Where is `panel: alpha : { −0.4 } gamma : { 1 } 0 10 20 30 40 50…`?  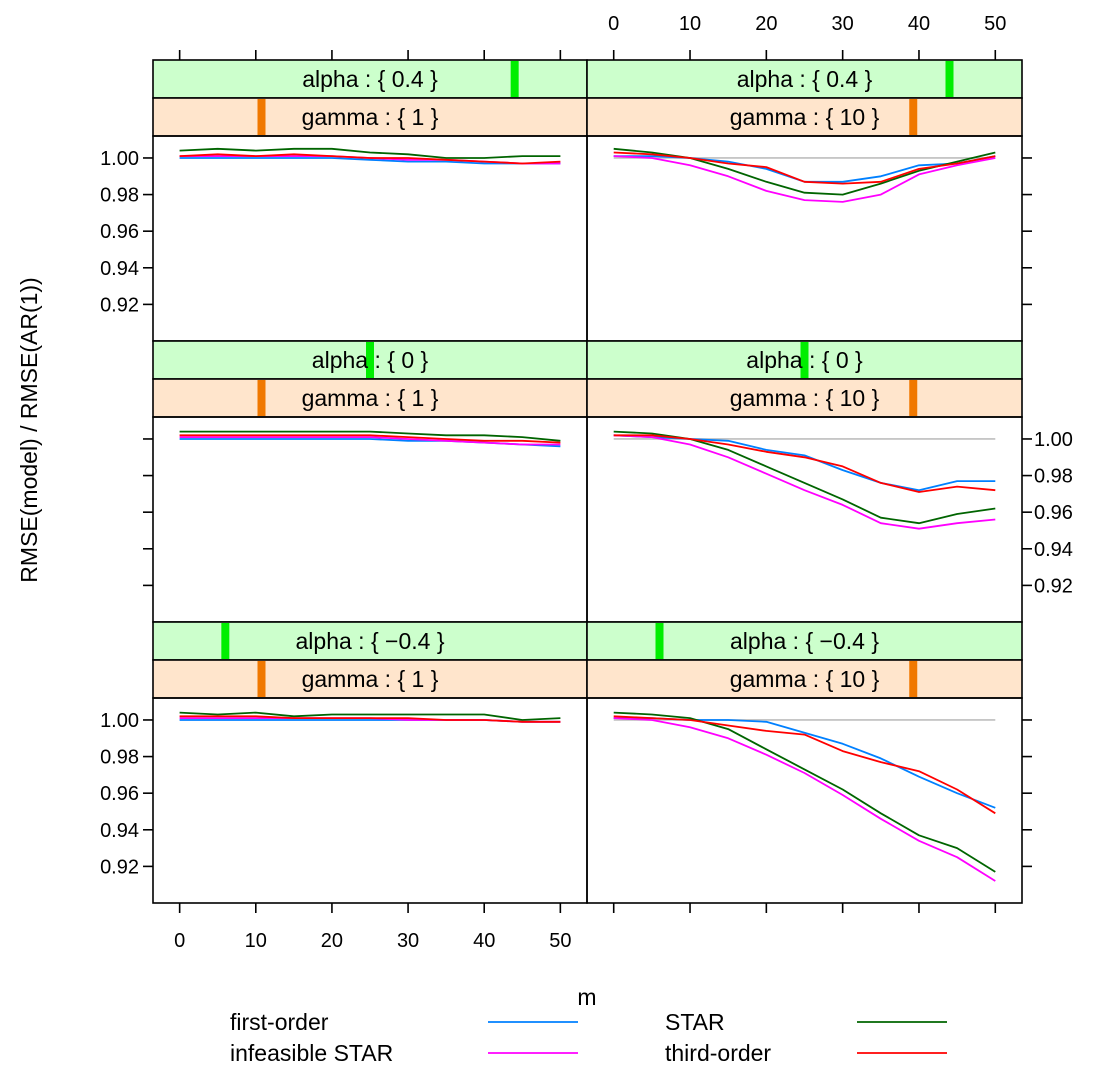
panel: alpha : { −0.4 } gamma : { 1 } 0 10 20 30 40 50… is located at coordinates (344, 786).